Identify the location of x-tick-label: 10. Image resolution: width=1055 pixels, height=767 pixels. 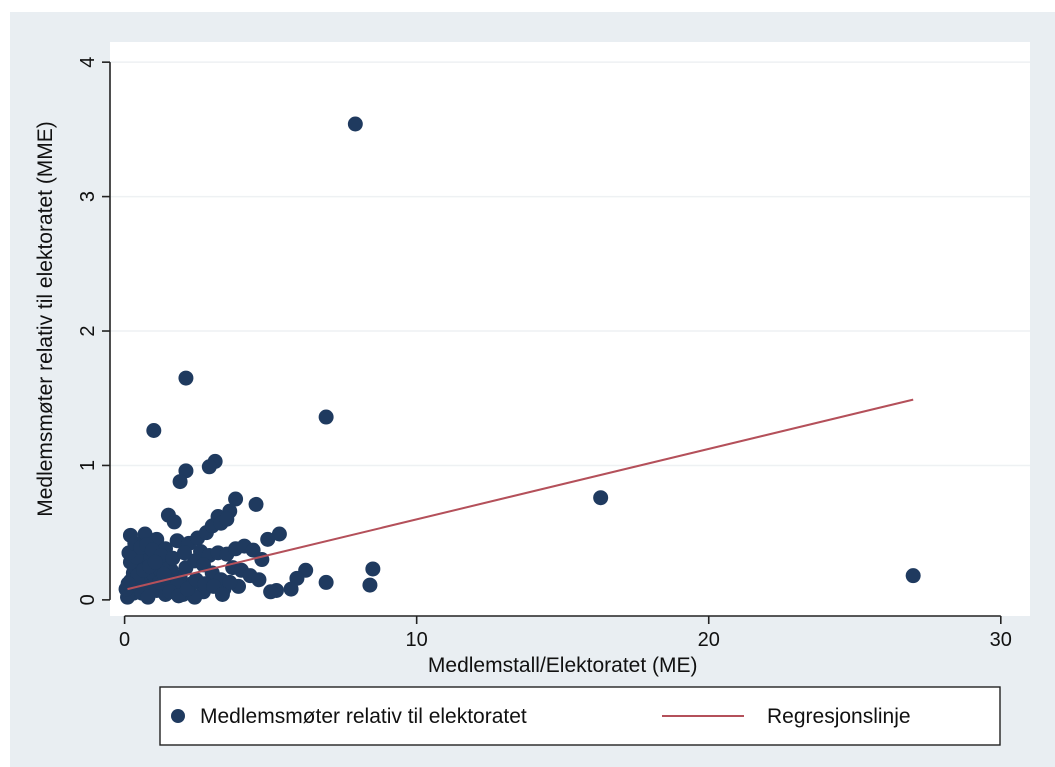
(417, 640).